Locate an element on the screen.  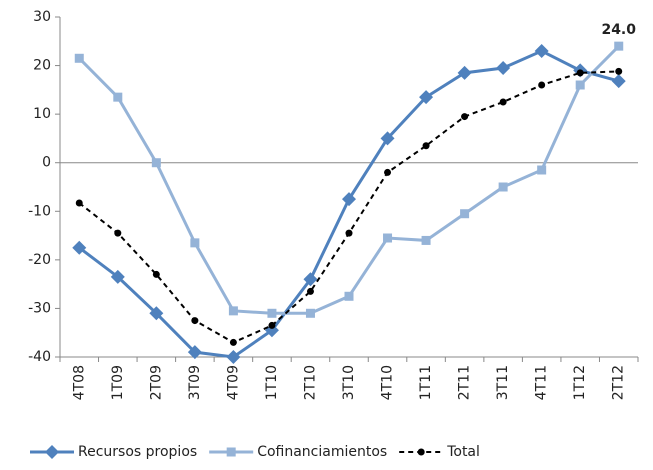
x-tick-label: 4T10 is located at coordinates (388, 382).